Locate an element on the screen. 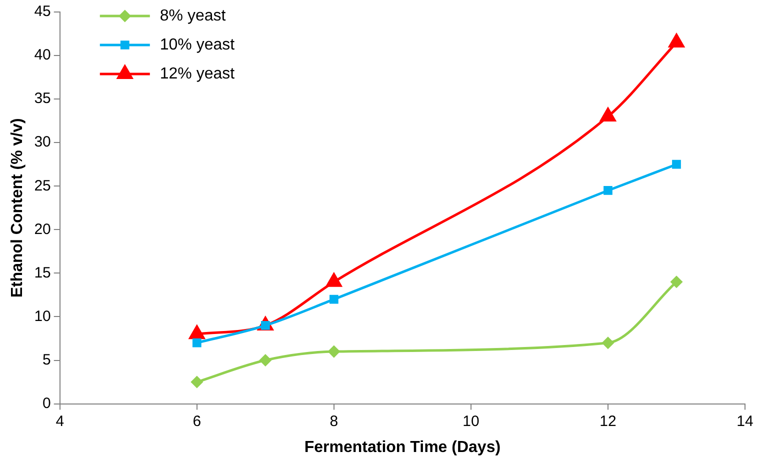  y-tick-label: 30 is located at coordinates (42, 142).